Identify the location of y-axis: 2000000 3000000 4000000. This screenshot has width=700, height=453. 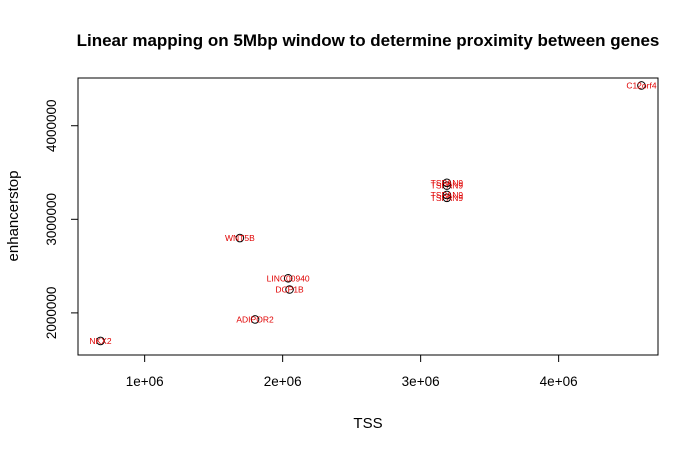
(61, 219).